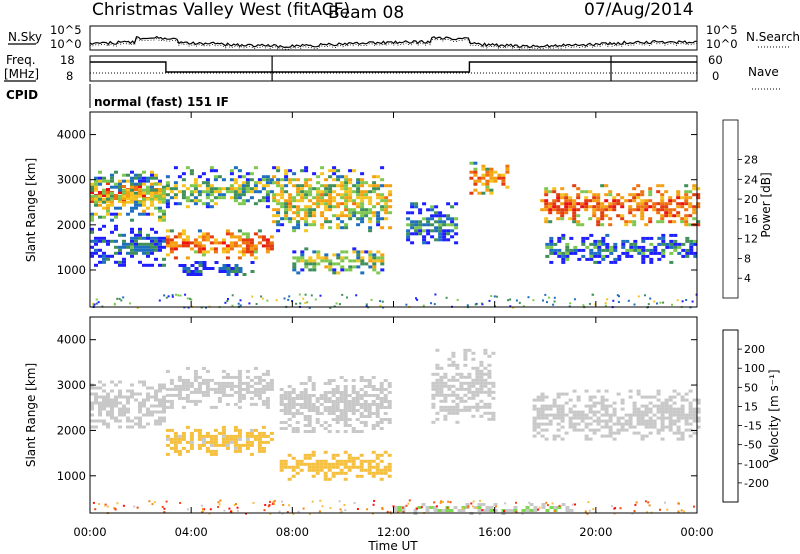 Image resolution: width=800 pixels, height=554 pixels. Describe the element at coordinates (751, 219) in the screenshot. I see `colorbar-tick-label: 16` at that location.